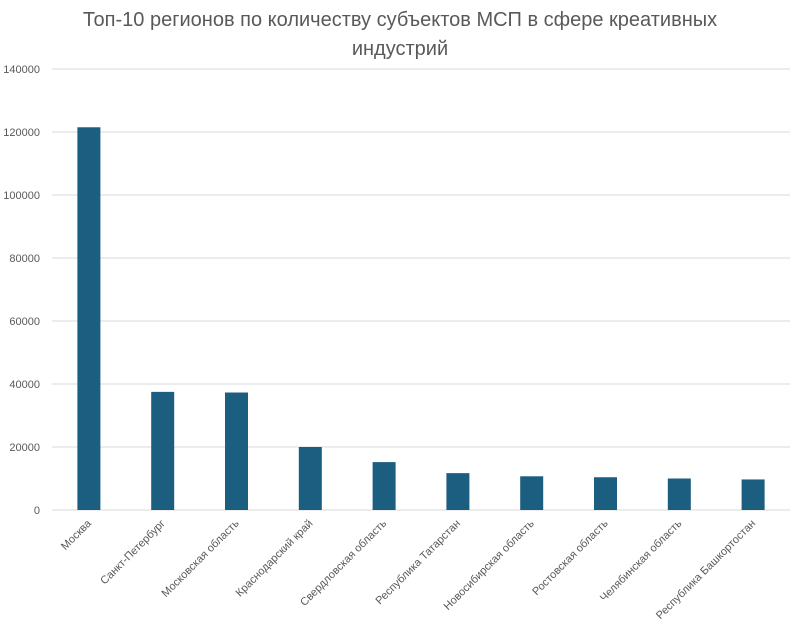 The height and width of the screenshot is (639, 800). Describe the element at coordinates (570, 557) in the screenshot. I see `x-tick-label: Ростовская область` at that location.